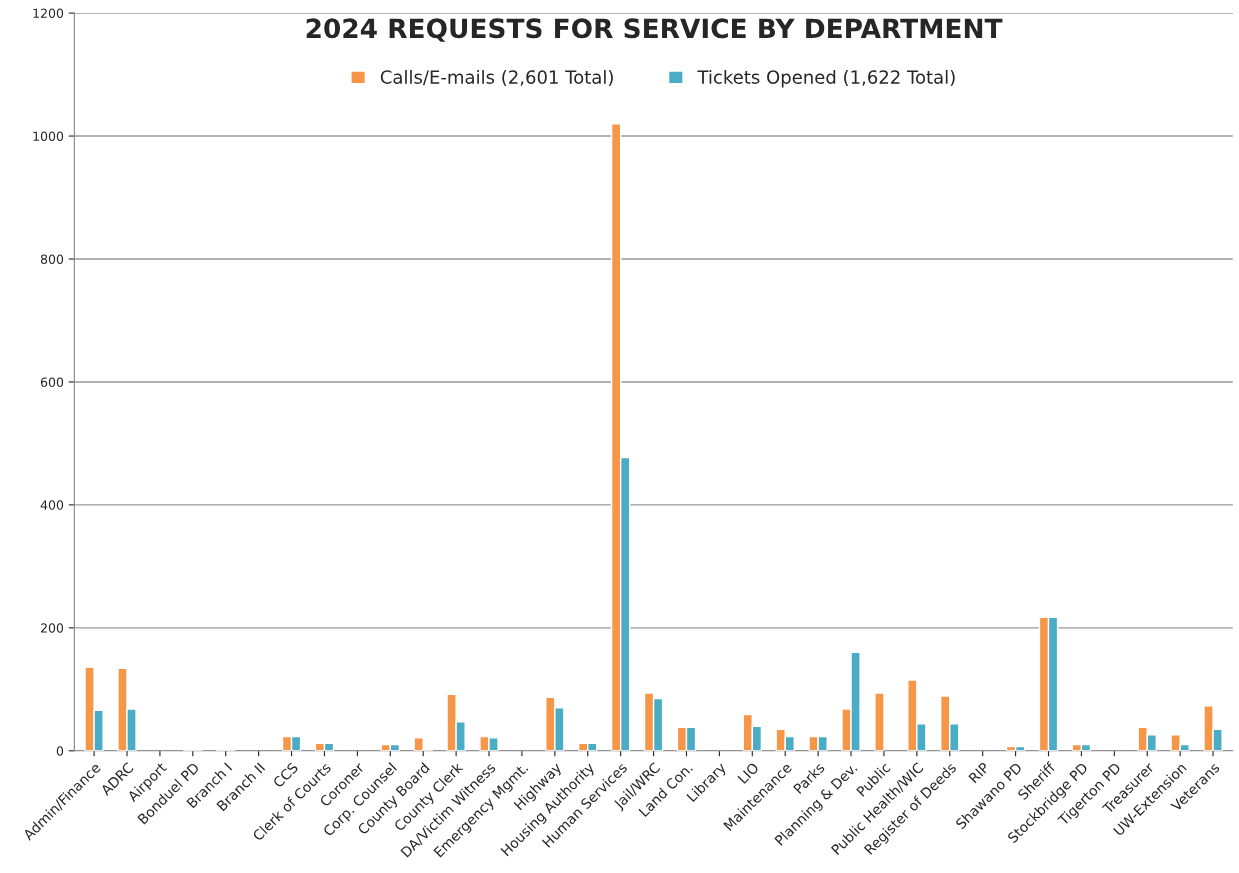  I want to click on y-tick-label: 400, so click(52, 505).